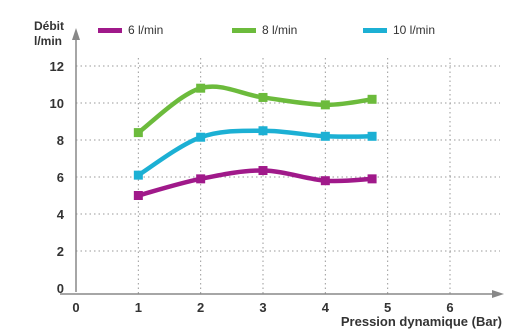  I want to click on x-tick-label: 3, so click(262, 307).